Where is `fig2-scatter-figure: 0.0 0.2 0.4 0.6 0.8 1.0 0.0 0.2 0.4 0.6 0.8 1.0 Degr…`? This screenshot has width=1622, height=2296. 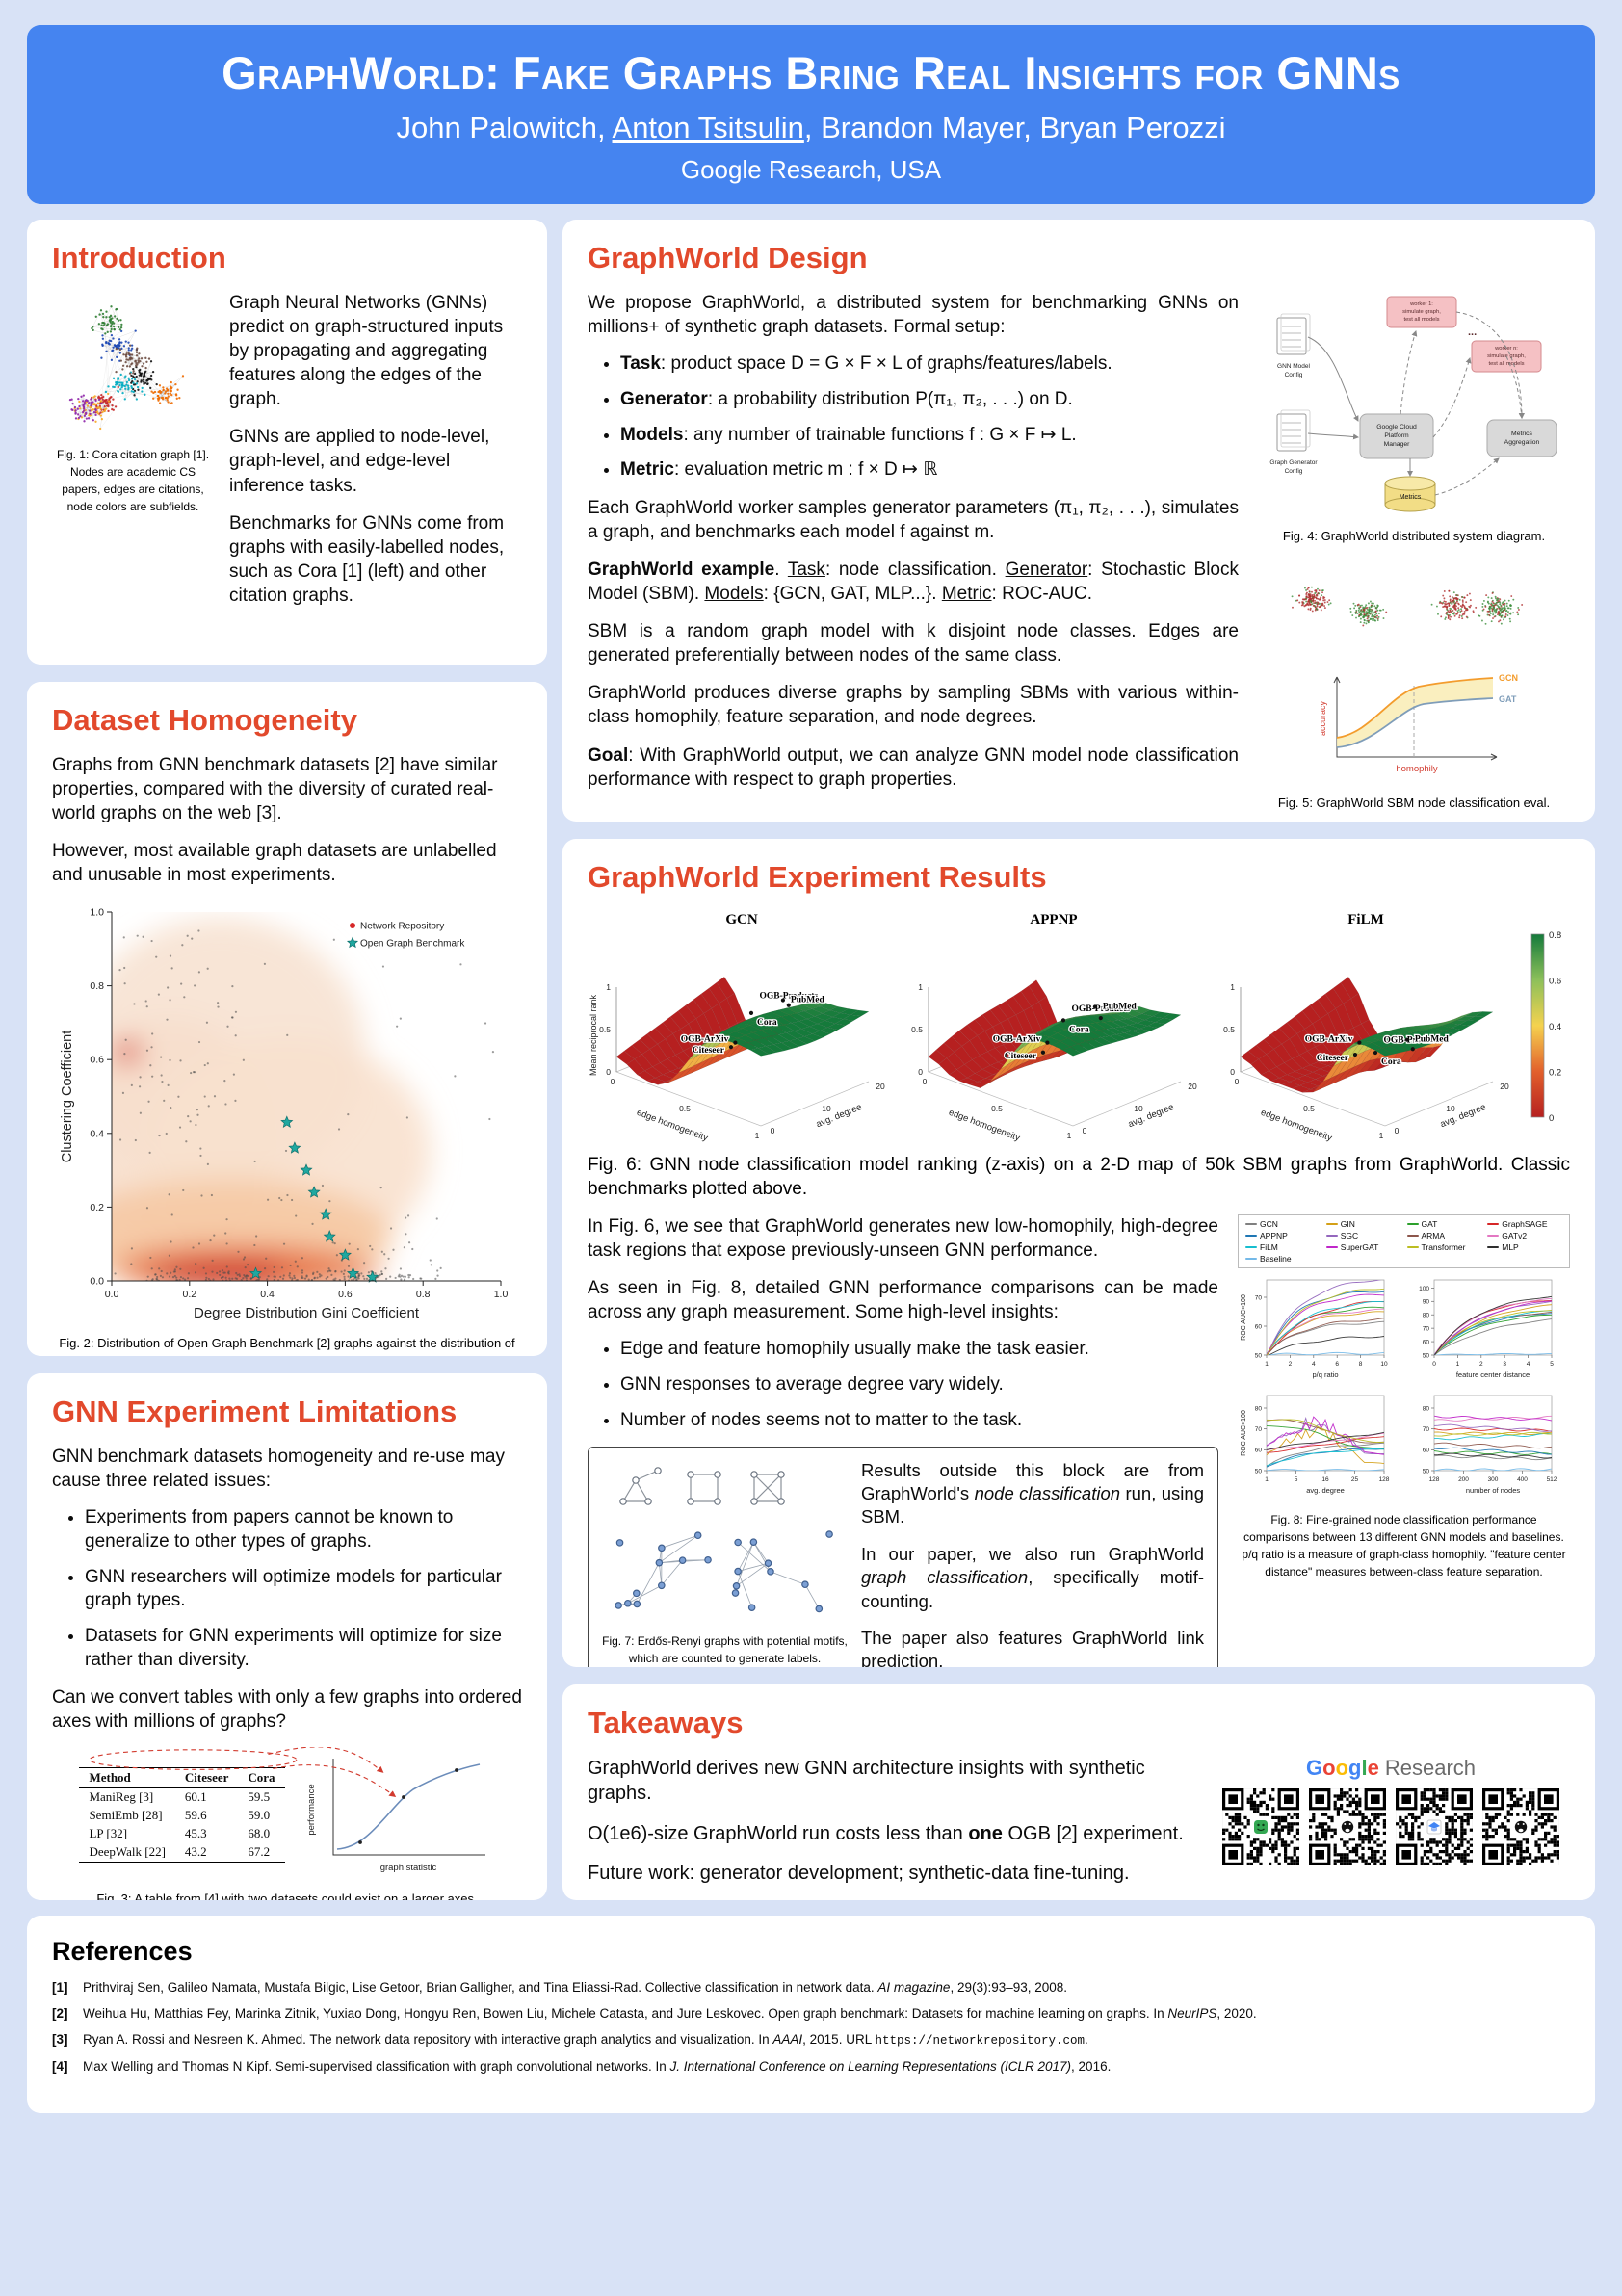 fig2-scatter-figure: 0.0 0.2 0.4 0.6 0.8 1.0 0.0 0.2 0.4 0.6 0.8 1.0 Degr… is located at coordinates (287, 1128).